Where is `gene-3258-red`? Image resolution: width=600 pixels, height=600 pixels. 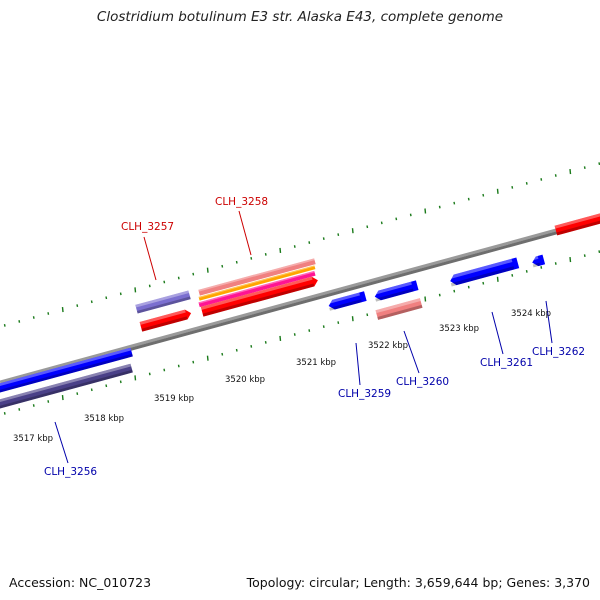 gene-3258-red is located at coordinates (259, 296).